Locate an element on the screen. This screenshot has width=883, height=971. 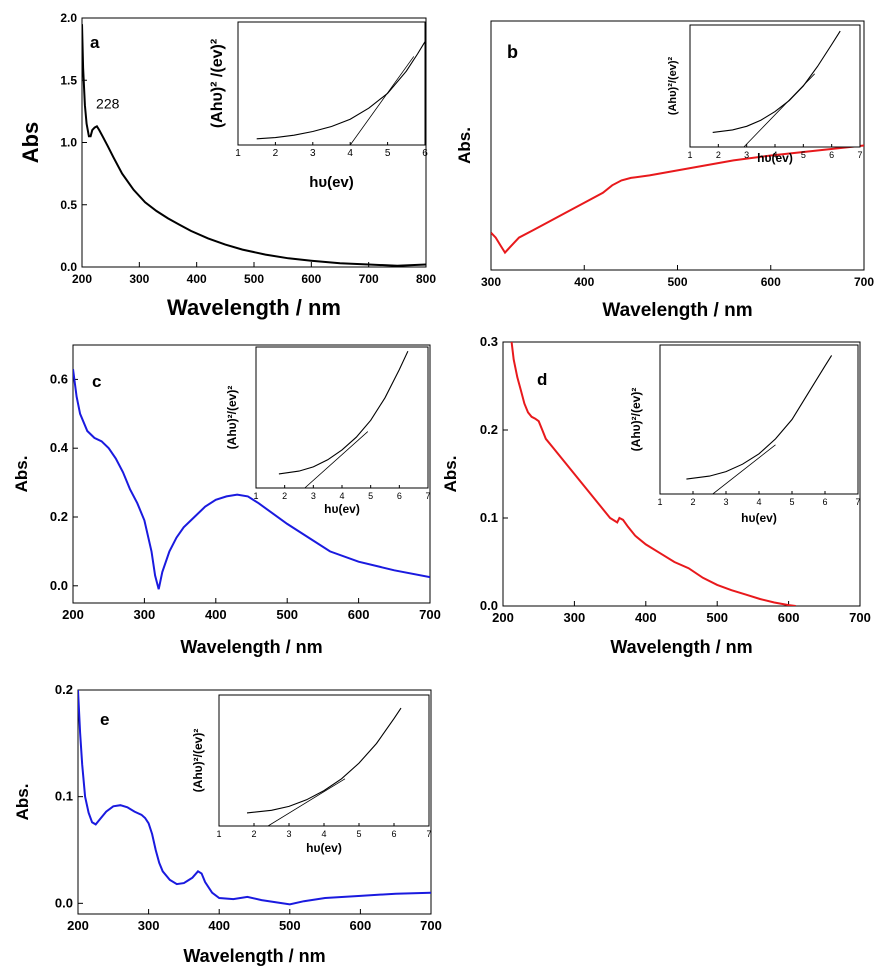
inset-d: 1 2 3 4 5 6 7 hυ(ev) (Ahυ)²/(ev)² is located at coordinates (745, 434).